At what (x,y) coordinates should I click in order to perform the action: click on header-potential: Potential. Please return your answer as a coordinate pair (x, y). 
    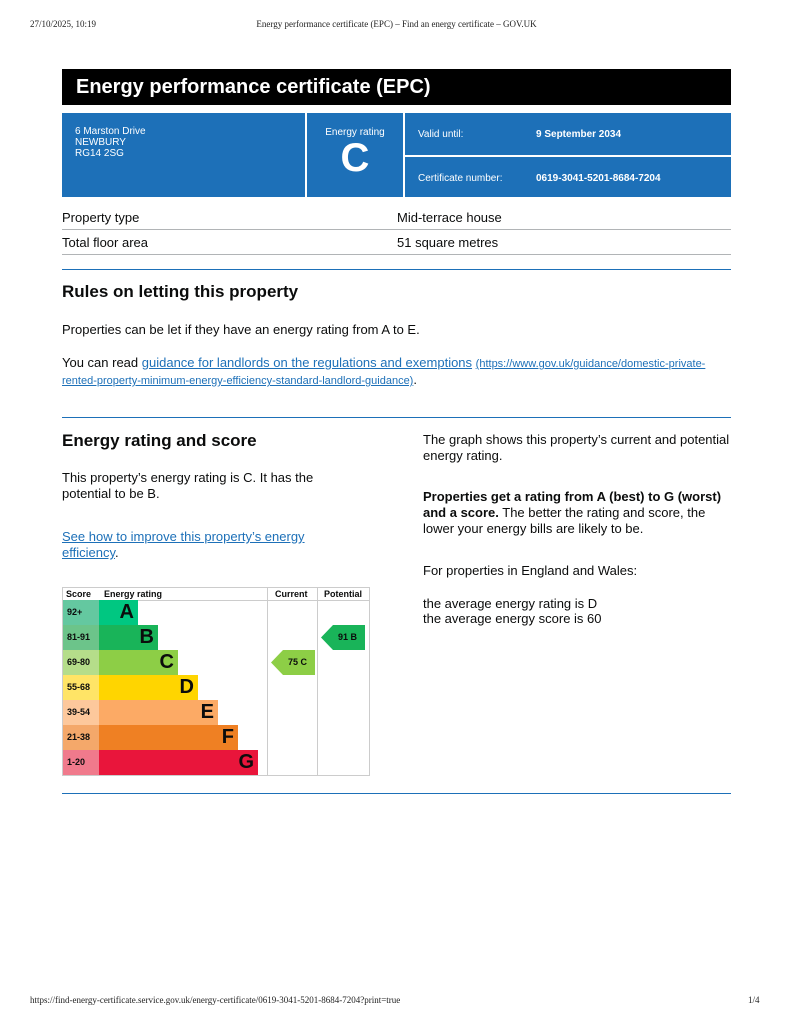
    Looking at the image, I should click on (343, 594).